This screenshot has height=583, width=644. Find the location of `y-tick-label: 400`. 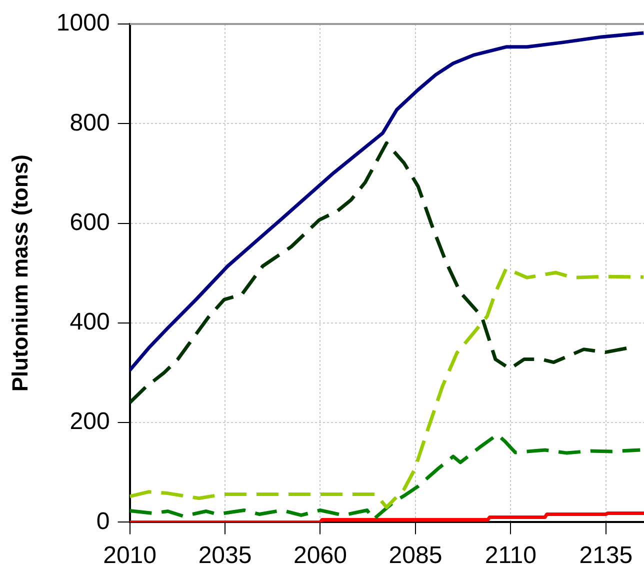

y-tick-label: 400 is located at coordinates (90, 322).